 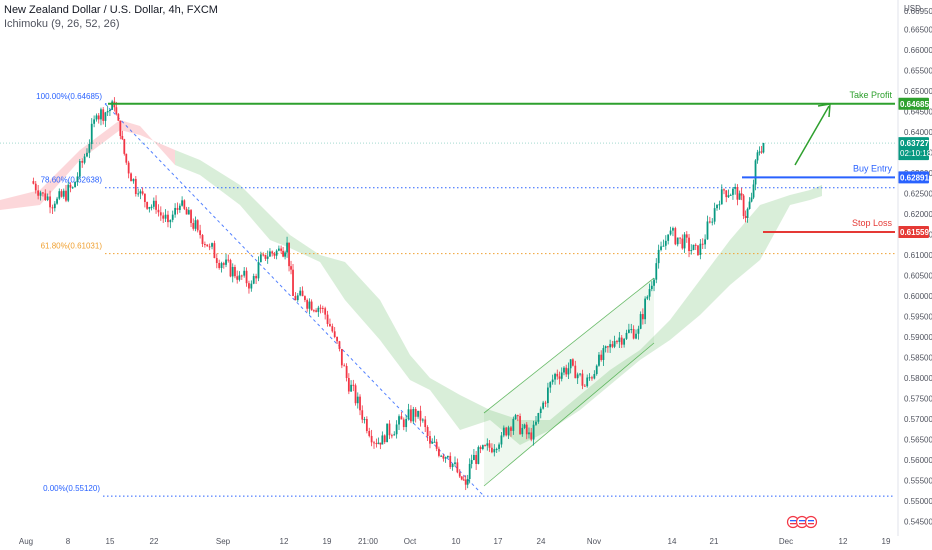 What do you see at coordinates (802, 521) in the screenshot?
I see `flag-stripe` at bounding box center [802, 521].